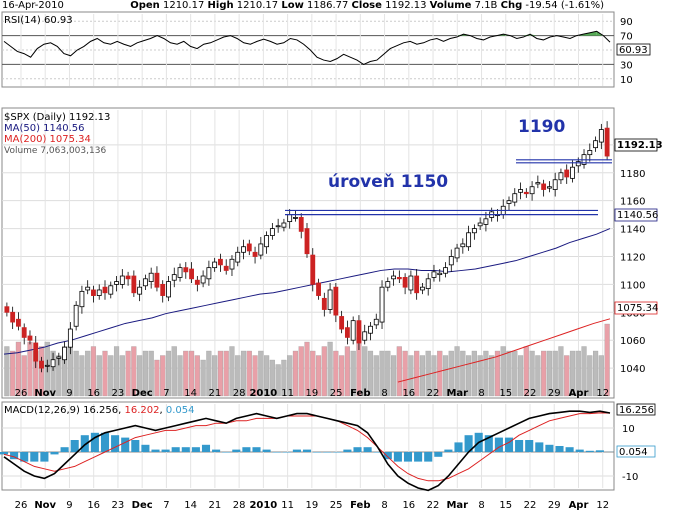 This screenshot has width=673, height=518. What do you see at coordinates (336, 505) in the screenshot?
I see `date-label-bottom: 25` at bounding box center [336, 505].